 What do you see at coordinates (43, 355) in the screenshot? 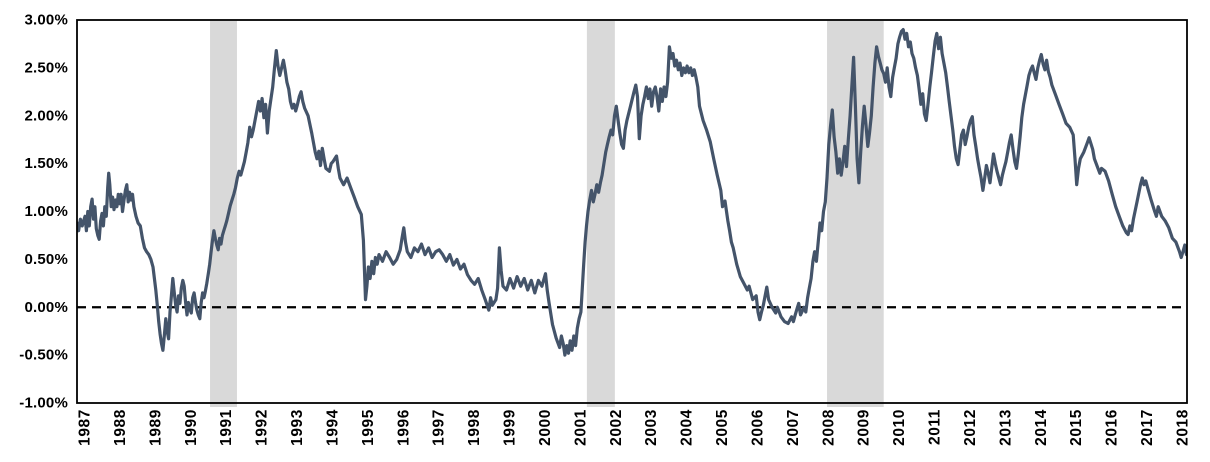
I see `y-axis-tick-label: -0.50%` at bounding box center [43, 355].